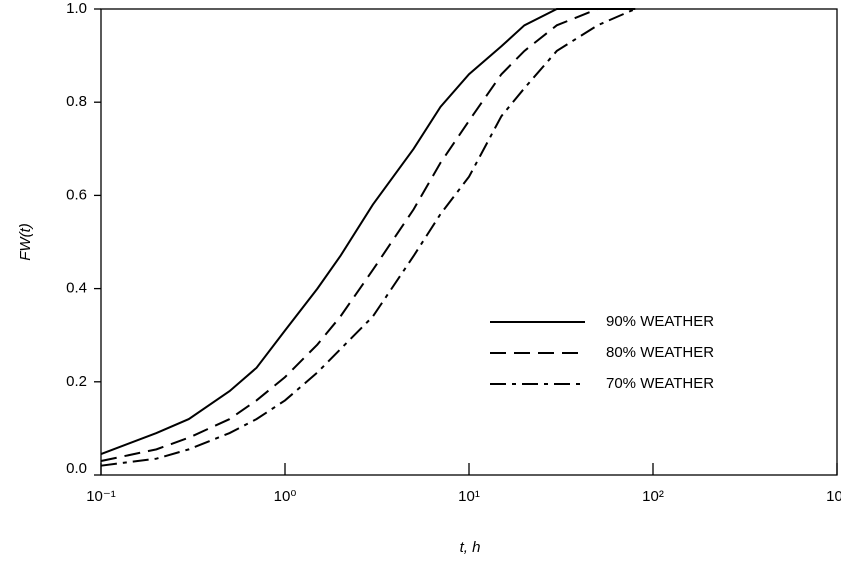  Describe the element at coordinates (76, 381) in the screenshot. I see `y-tick-label: 0.2` at that location.